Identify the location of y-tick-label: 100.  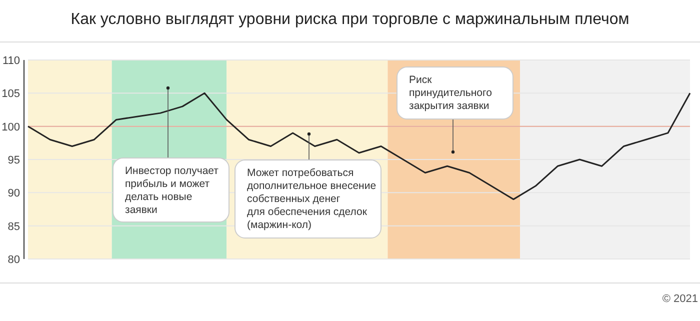
(11, 127).